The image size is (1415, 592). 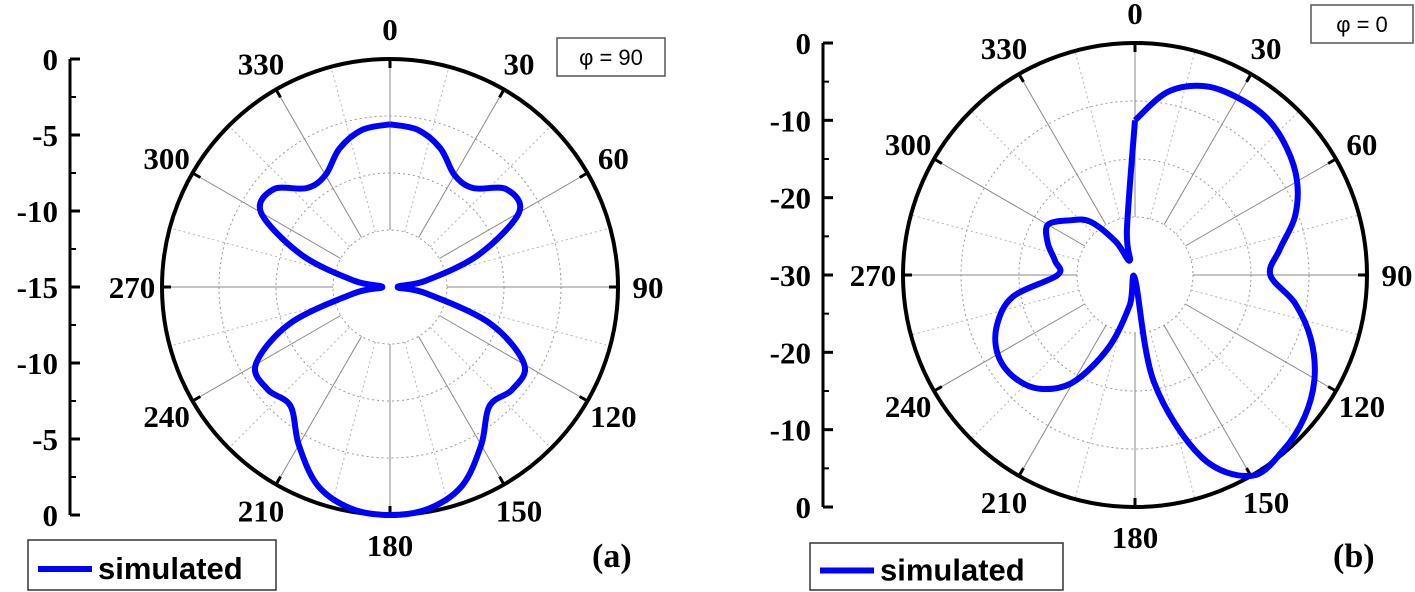 I want to click on radial-tick-label: -30, so click(x=790, y=275).